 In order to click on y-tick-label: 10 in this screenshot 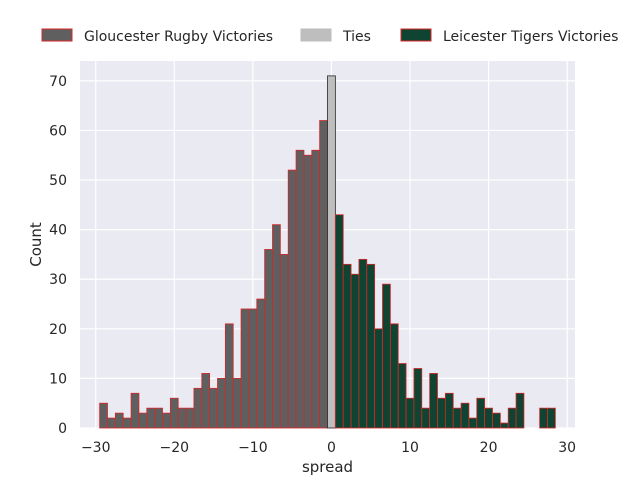, I will do `click(58, 379)`.